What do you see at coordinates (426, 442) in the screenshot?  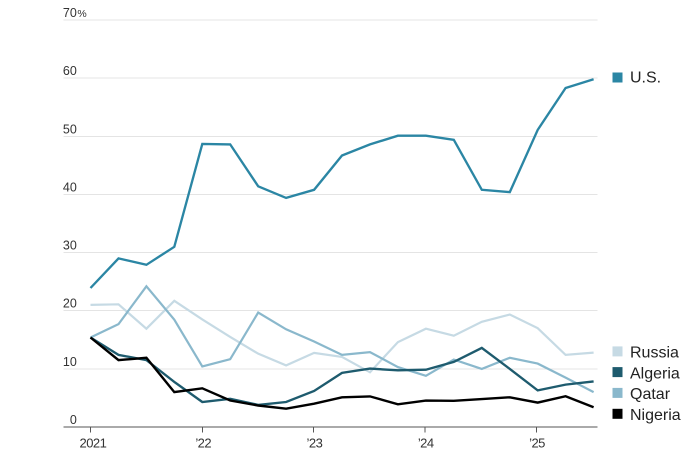 I see `svg-text: ’24` at bounding box center [426, 442].